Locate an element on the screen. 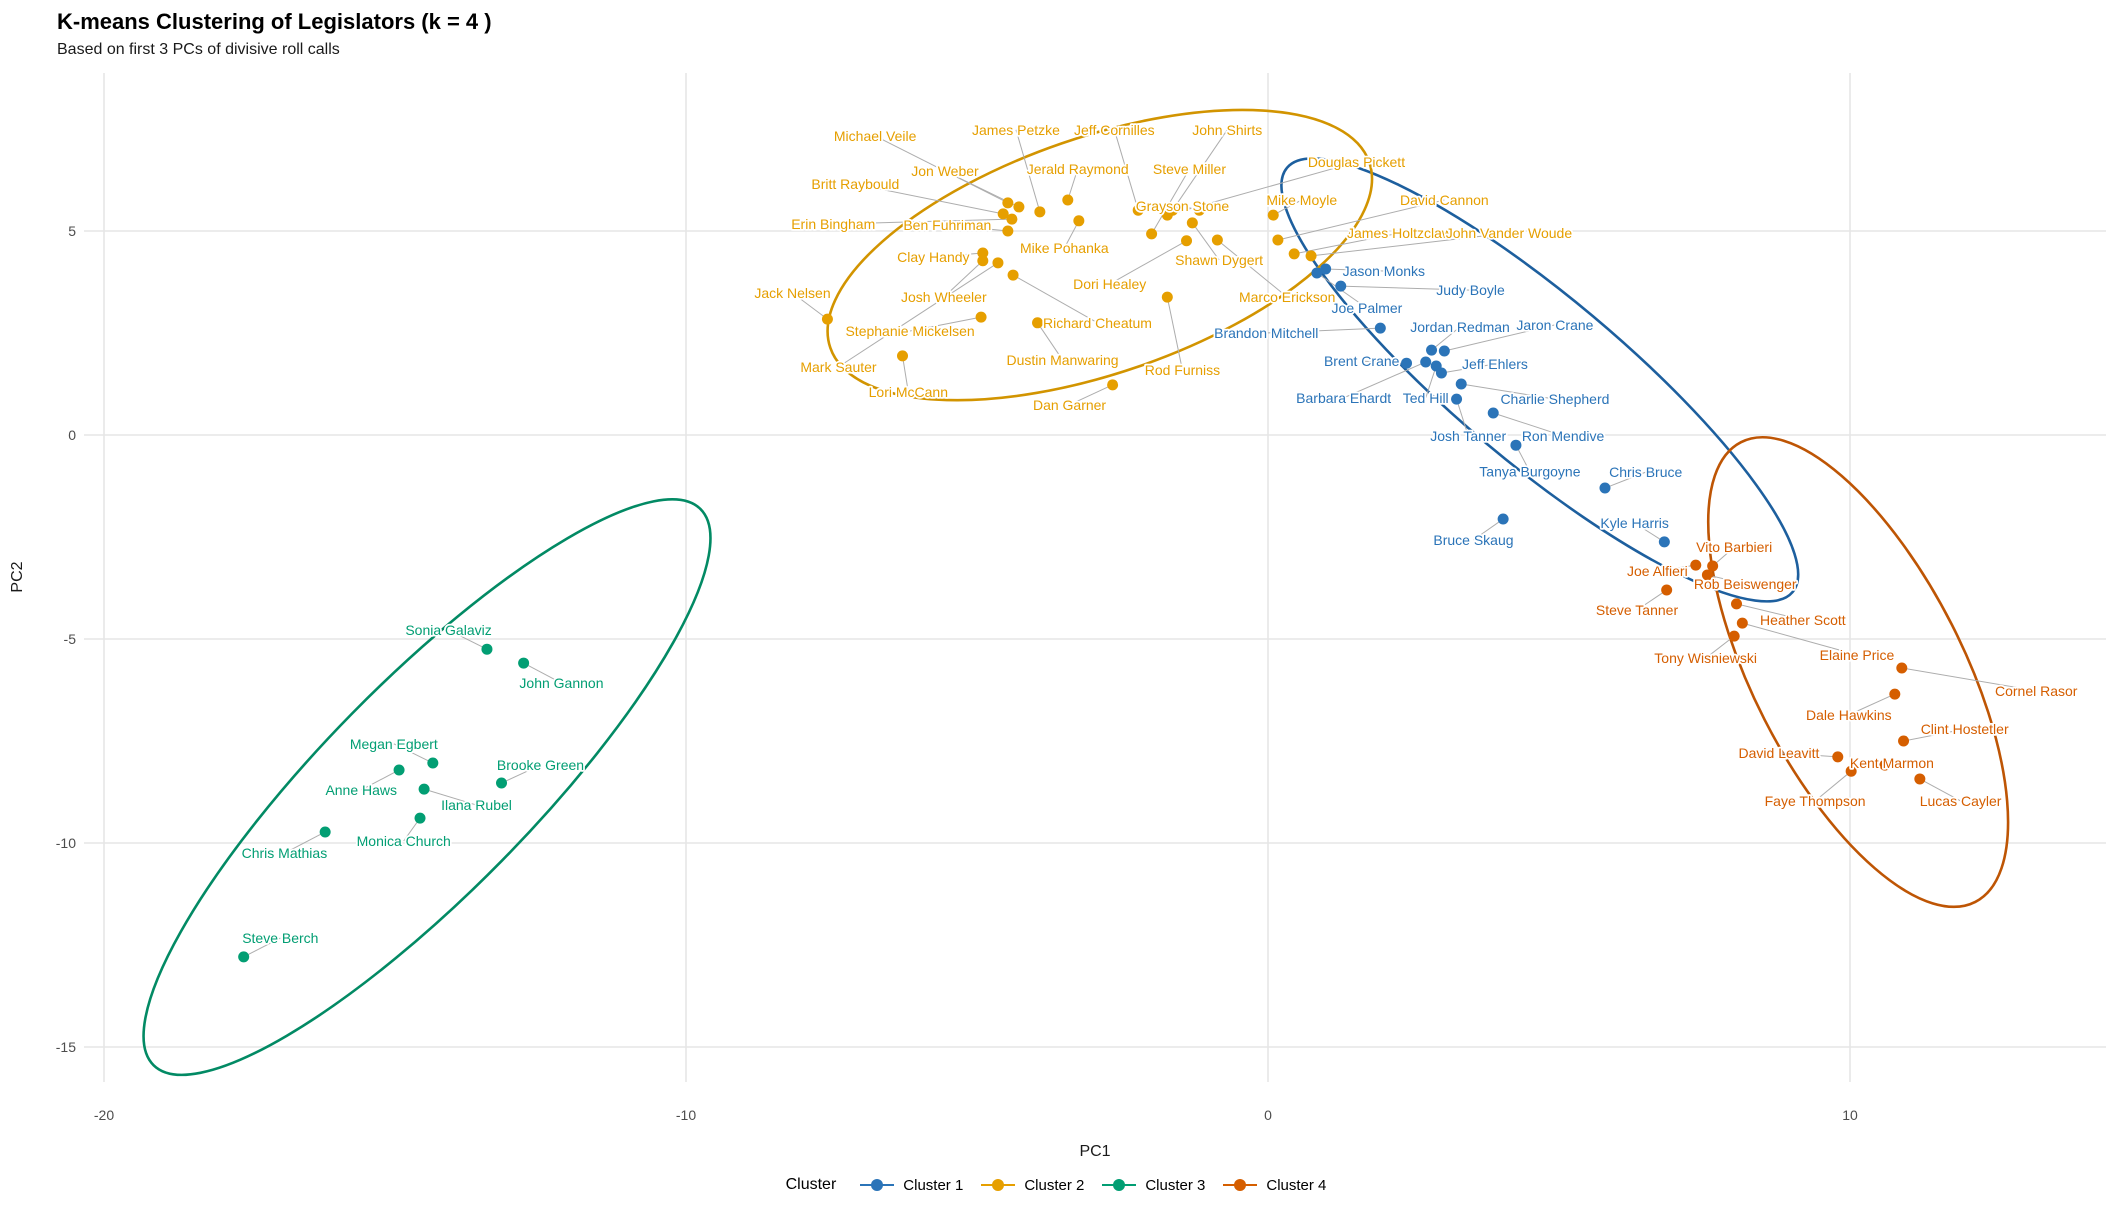 This screenshot has width=2112, height=1221. data-point-douglas-pickett is located at coordinates (1167, 215).